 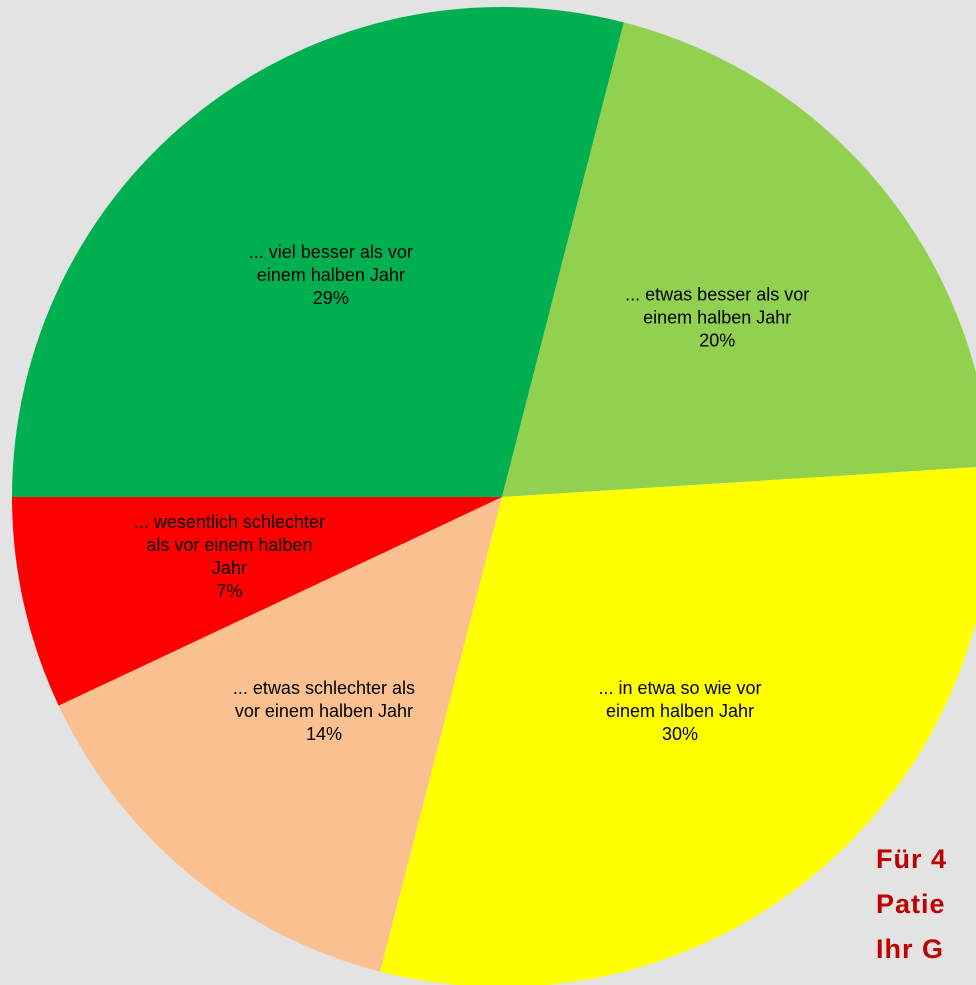 What do you see at coordinates (717, 295) in the screenshot?
I see `slice-label-line: ... etwas besser als vor` at bounding box center [717, 295].